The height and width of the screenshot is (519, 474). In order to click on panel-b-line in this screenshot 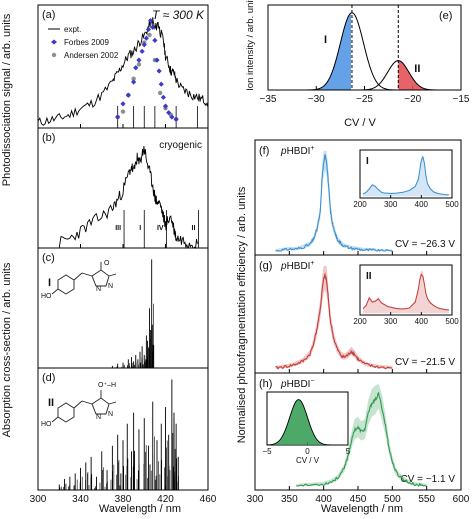, I will do `click(128, 198)`.